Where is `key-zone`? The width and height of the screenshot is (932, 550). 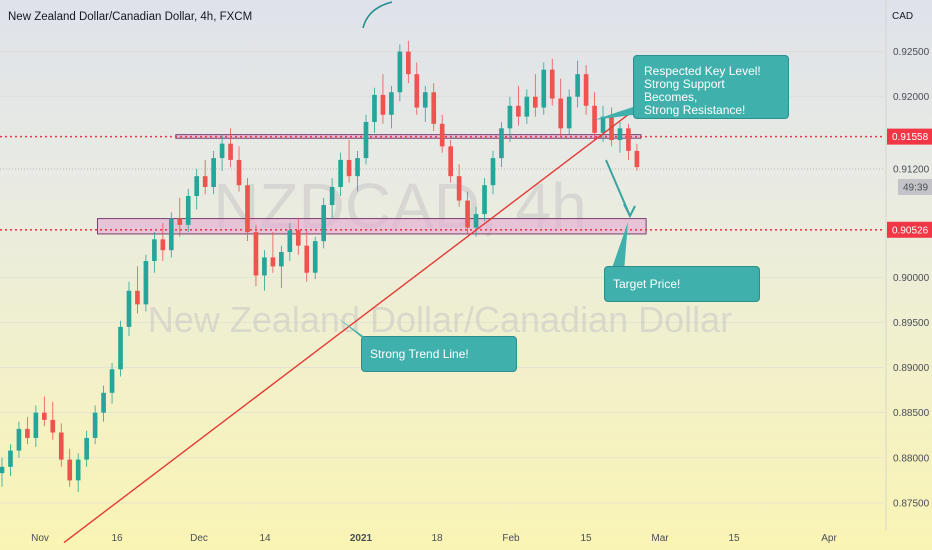 key-zone is located at coordinates (371, 226).